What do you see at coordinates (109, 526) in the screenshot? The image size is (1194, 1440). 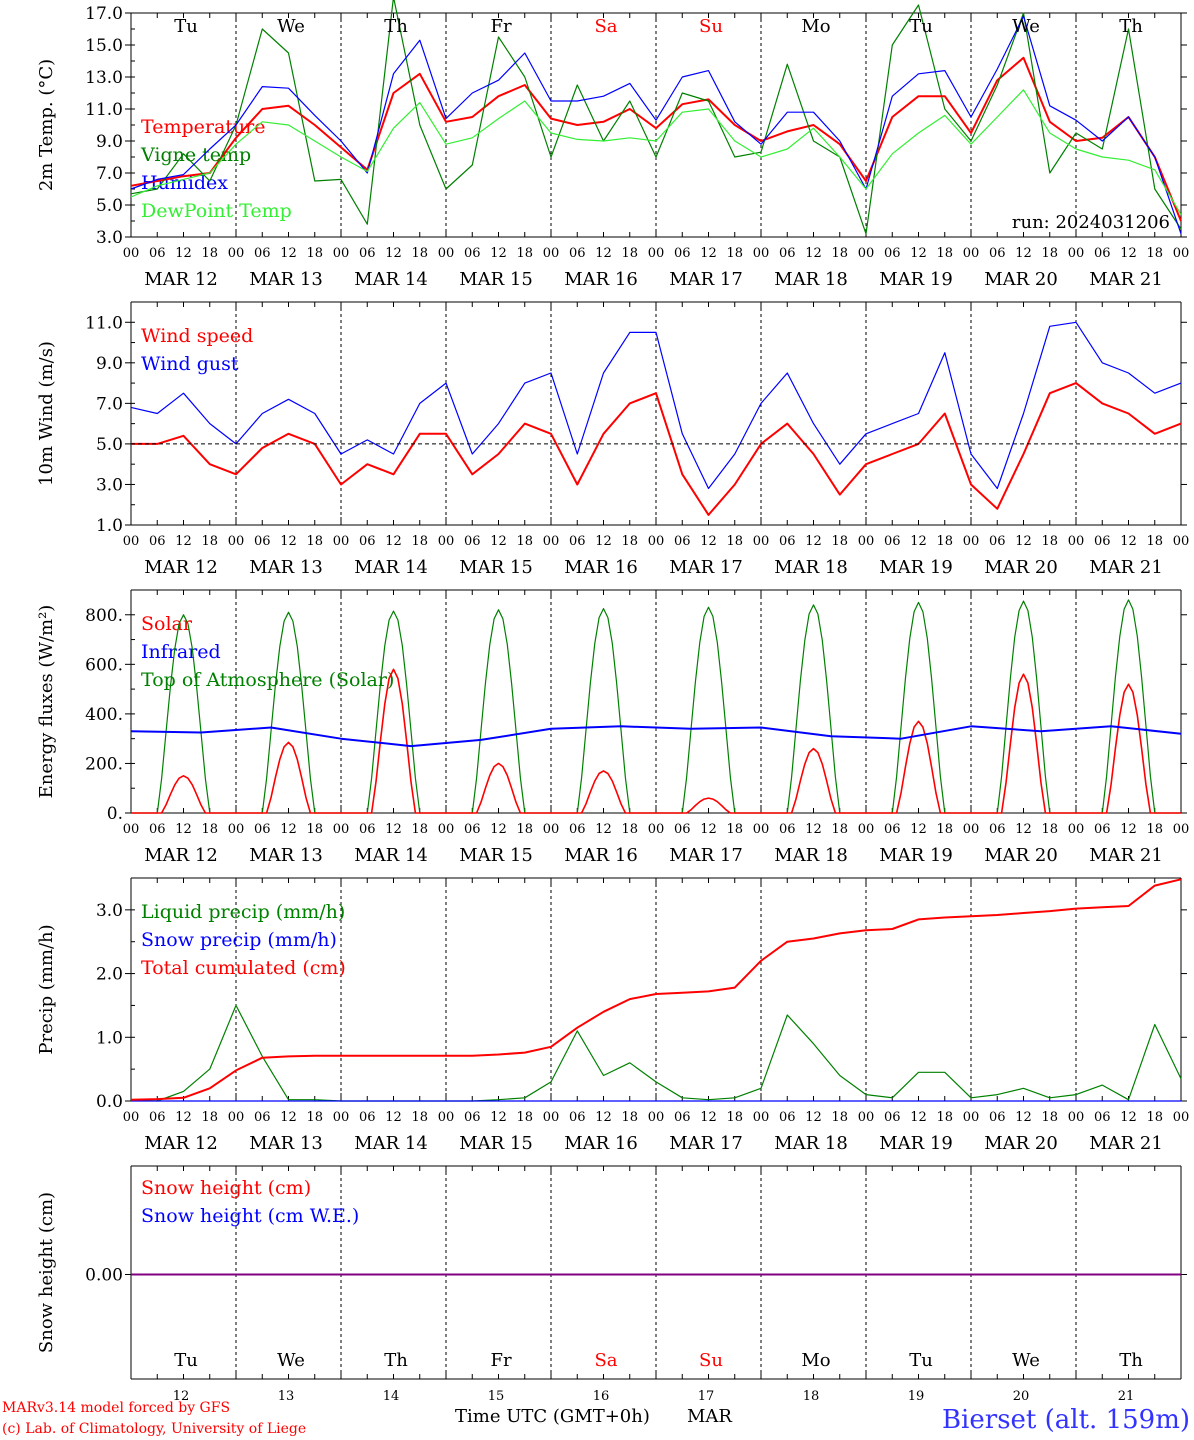 I see `y-tick-label: 1.0` at bounding box center [109, 526].